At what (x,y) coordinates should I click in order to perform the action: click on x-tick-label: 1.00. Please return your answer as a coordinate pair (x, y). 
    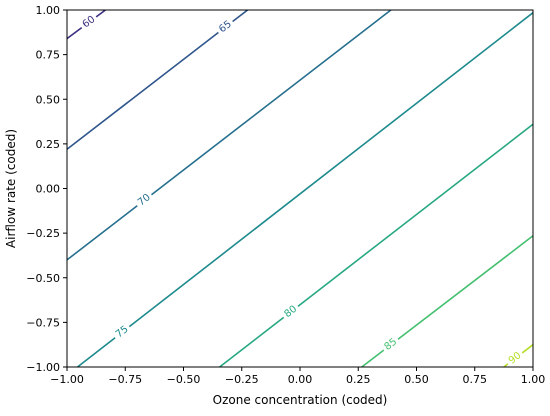
    Looking at the image, I should click on (533, 379).